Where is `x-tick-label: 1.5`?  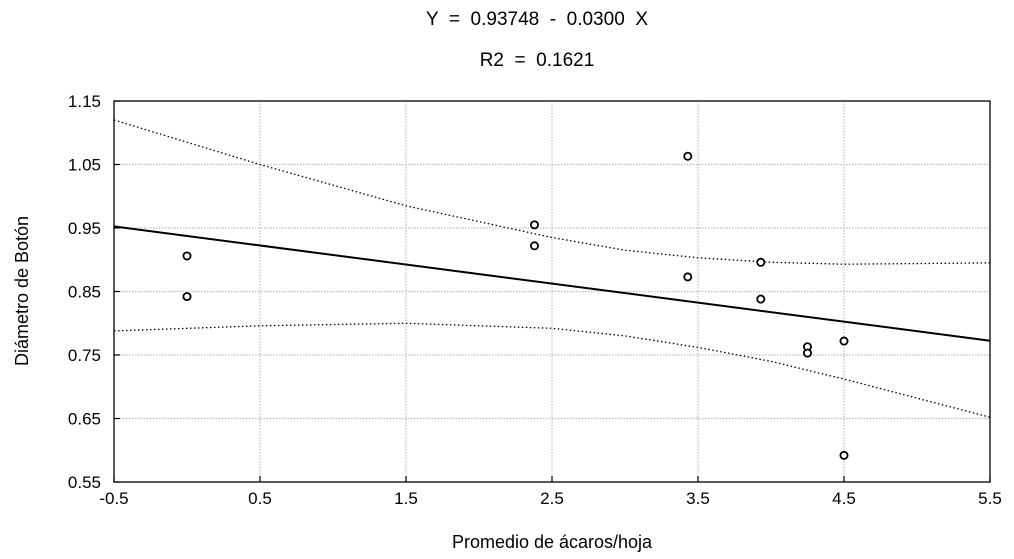
x-tick-label: 1.5 is located at coordinates (406, 498).